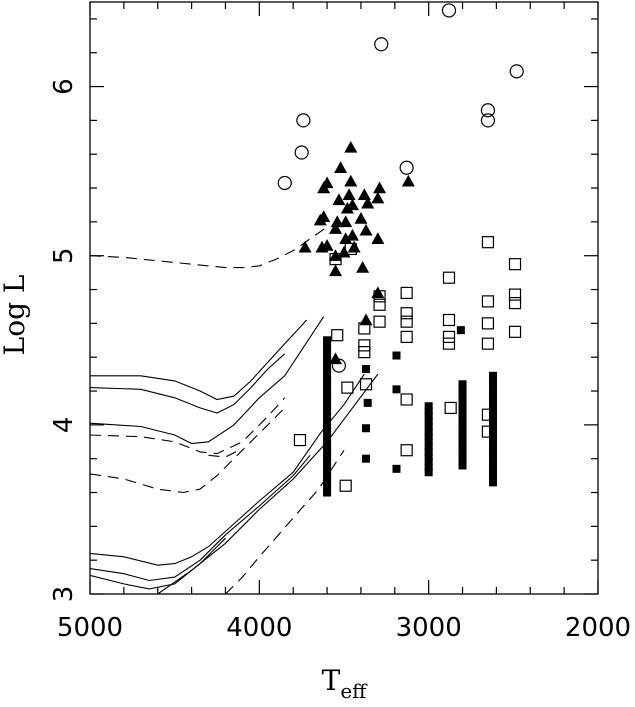 The width and height of the screenshot is (635, 707). I want to click on x-axis-label-sub: eff, so click(354, 691).